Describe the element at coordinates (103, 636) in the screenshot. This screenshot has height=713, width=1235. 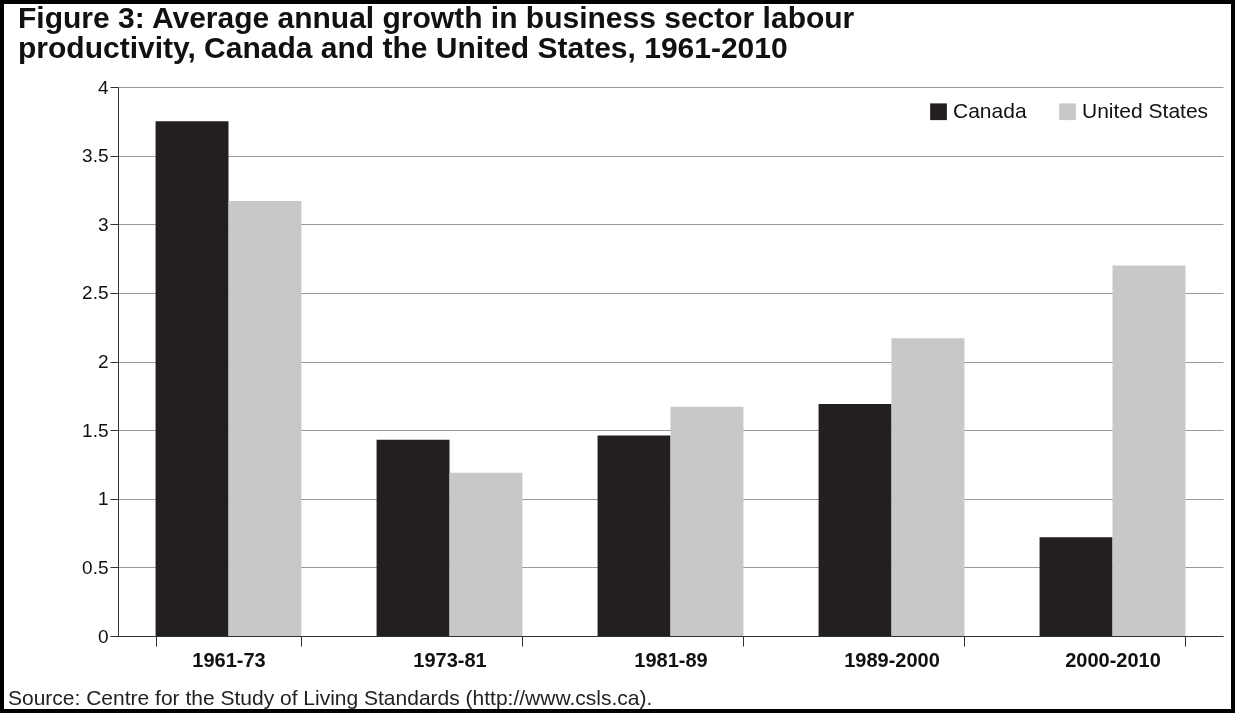
I see `y-tick-label: 0` at that location.